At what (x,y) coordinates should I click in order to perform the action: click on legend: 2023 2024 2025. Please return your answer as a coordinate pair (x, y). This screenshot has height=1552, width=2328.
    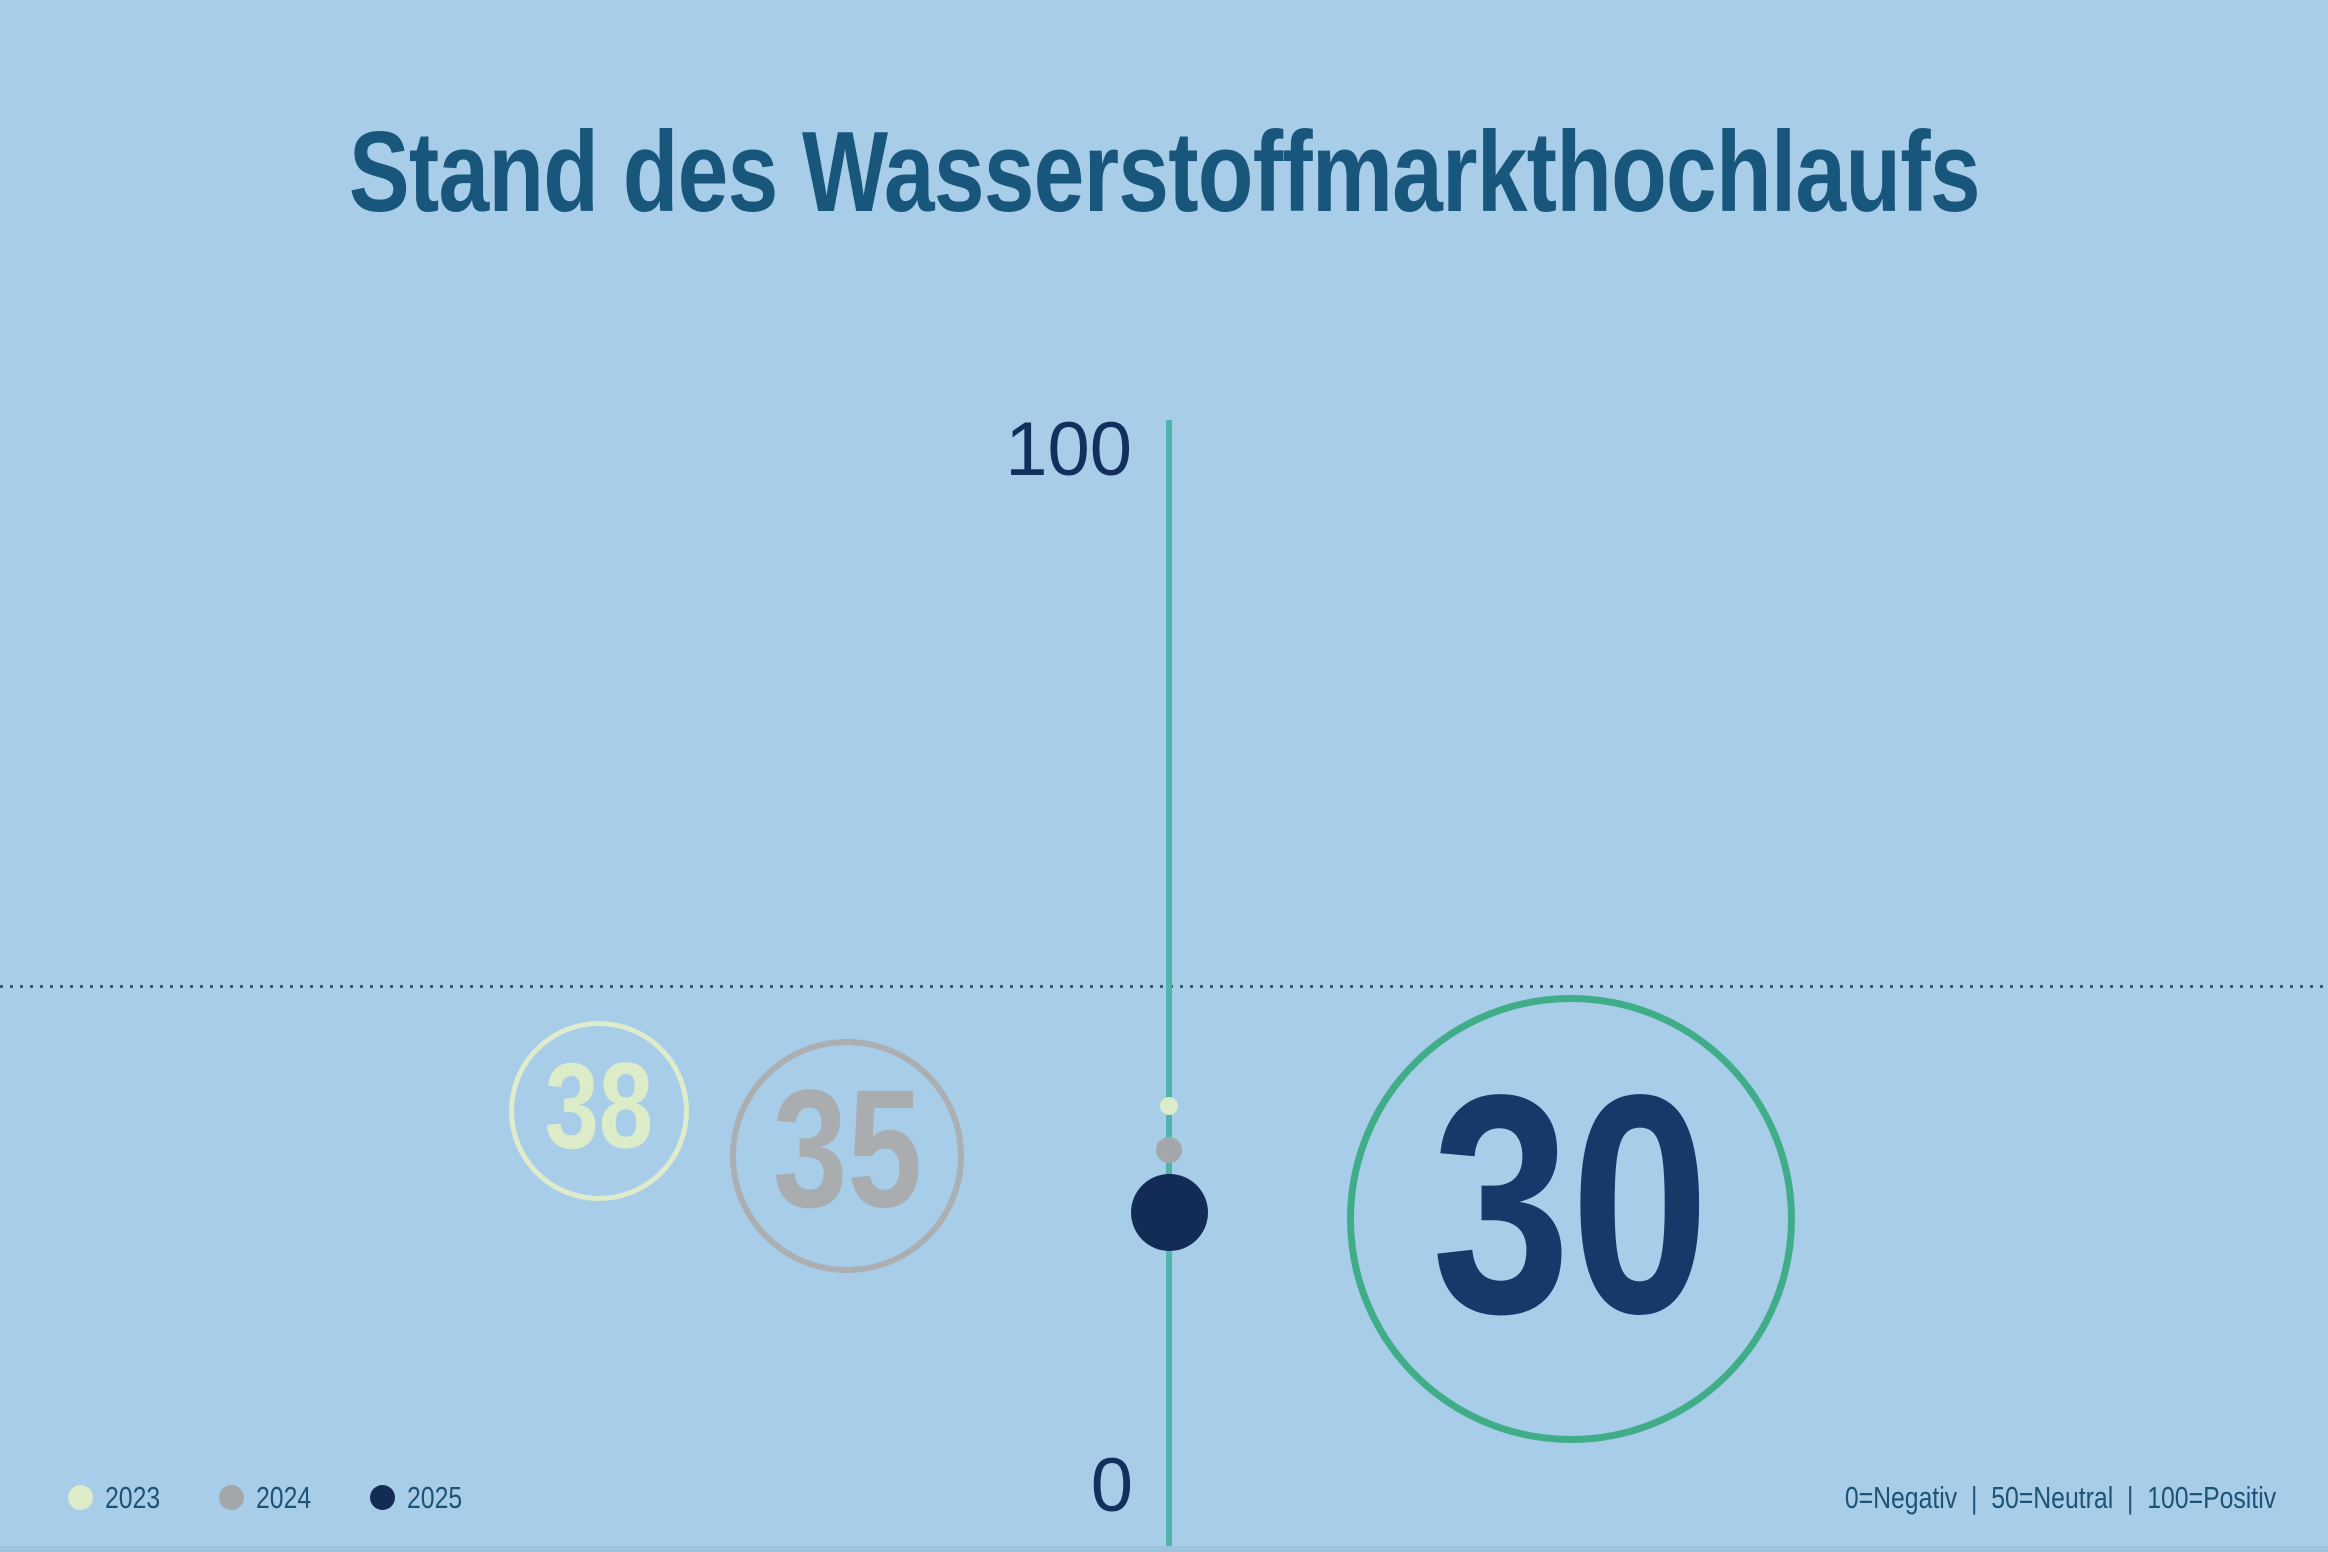
    Looking at the image, I should click on (272, 1497).